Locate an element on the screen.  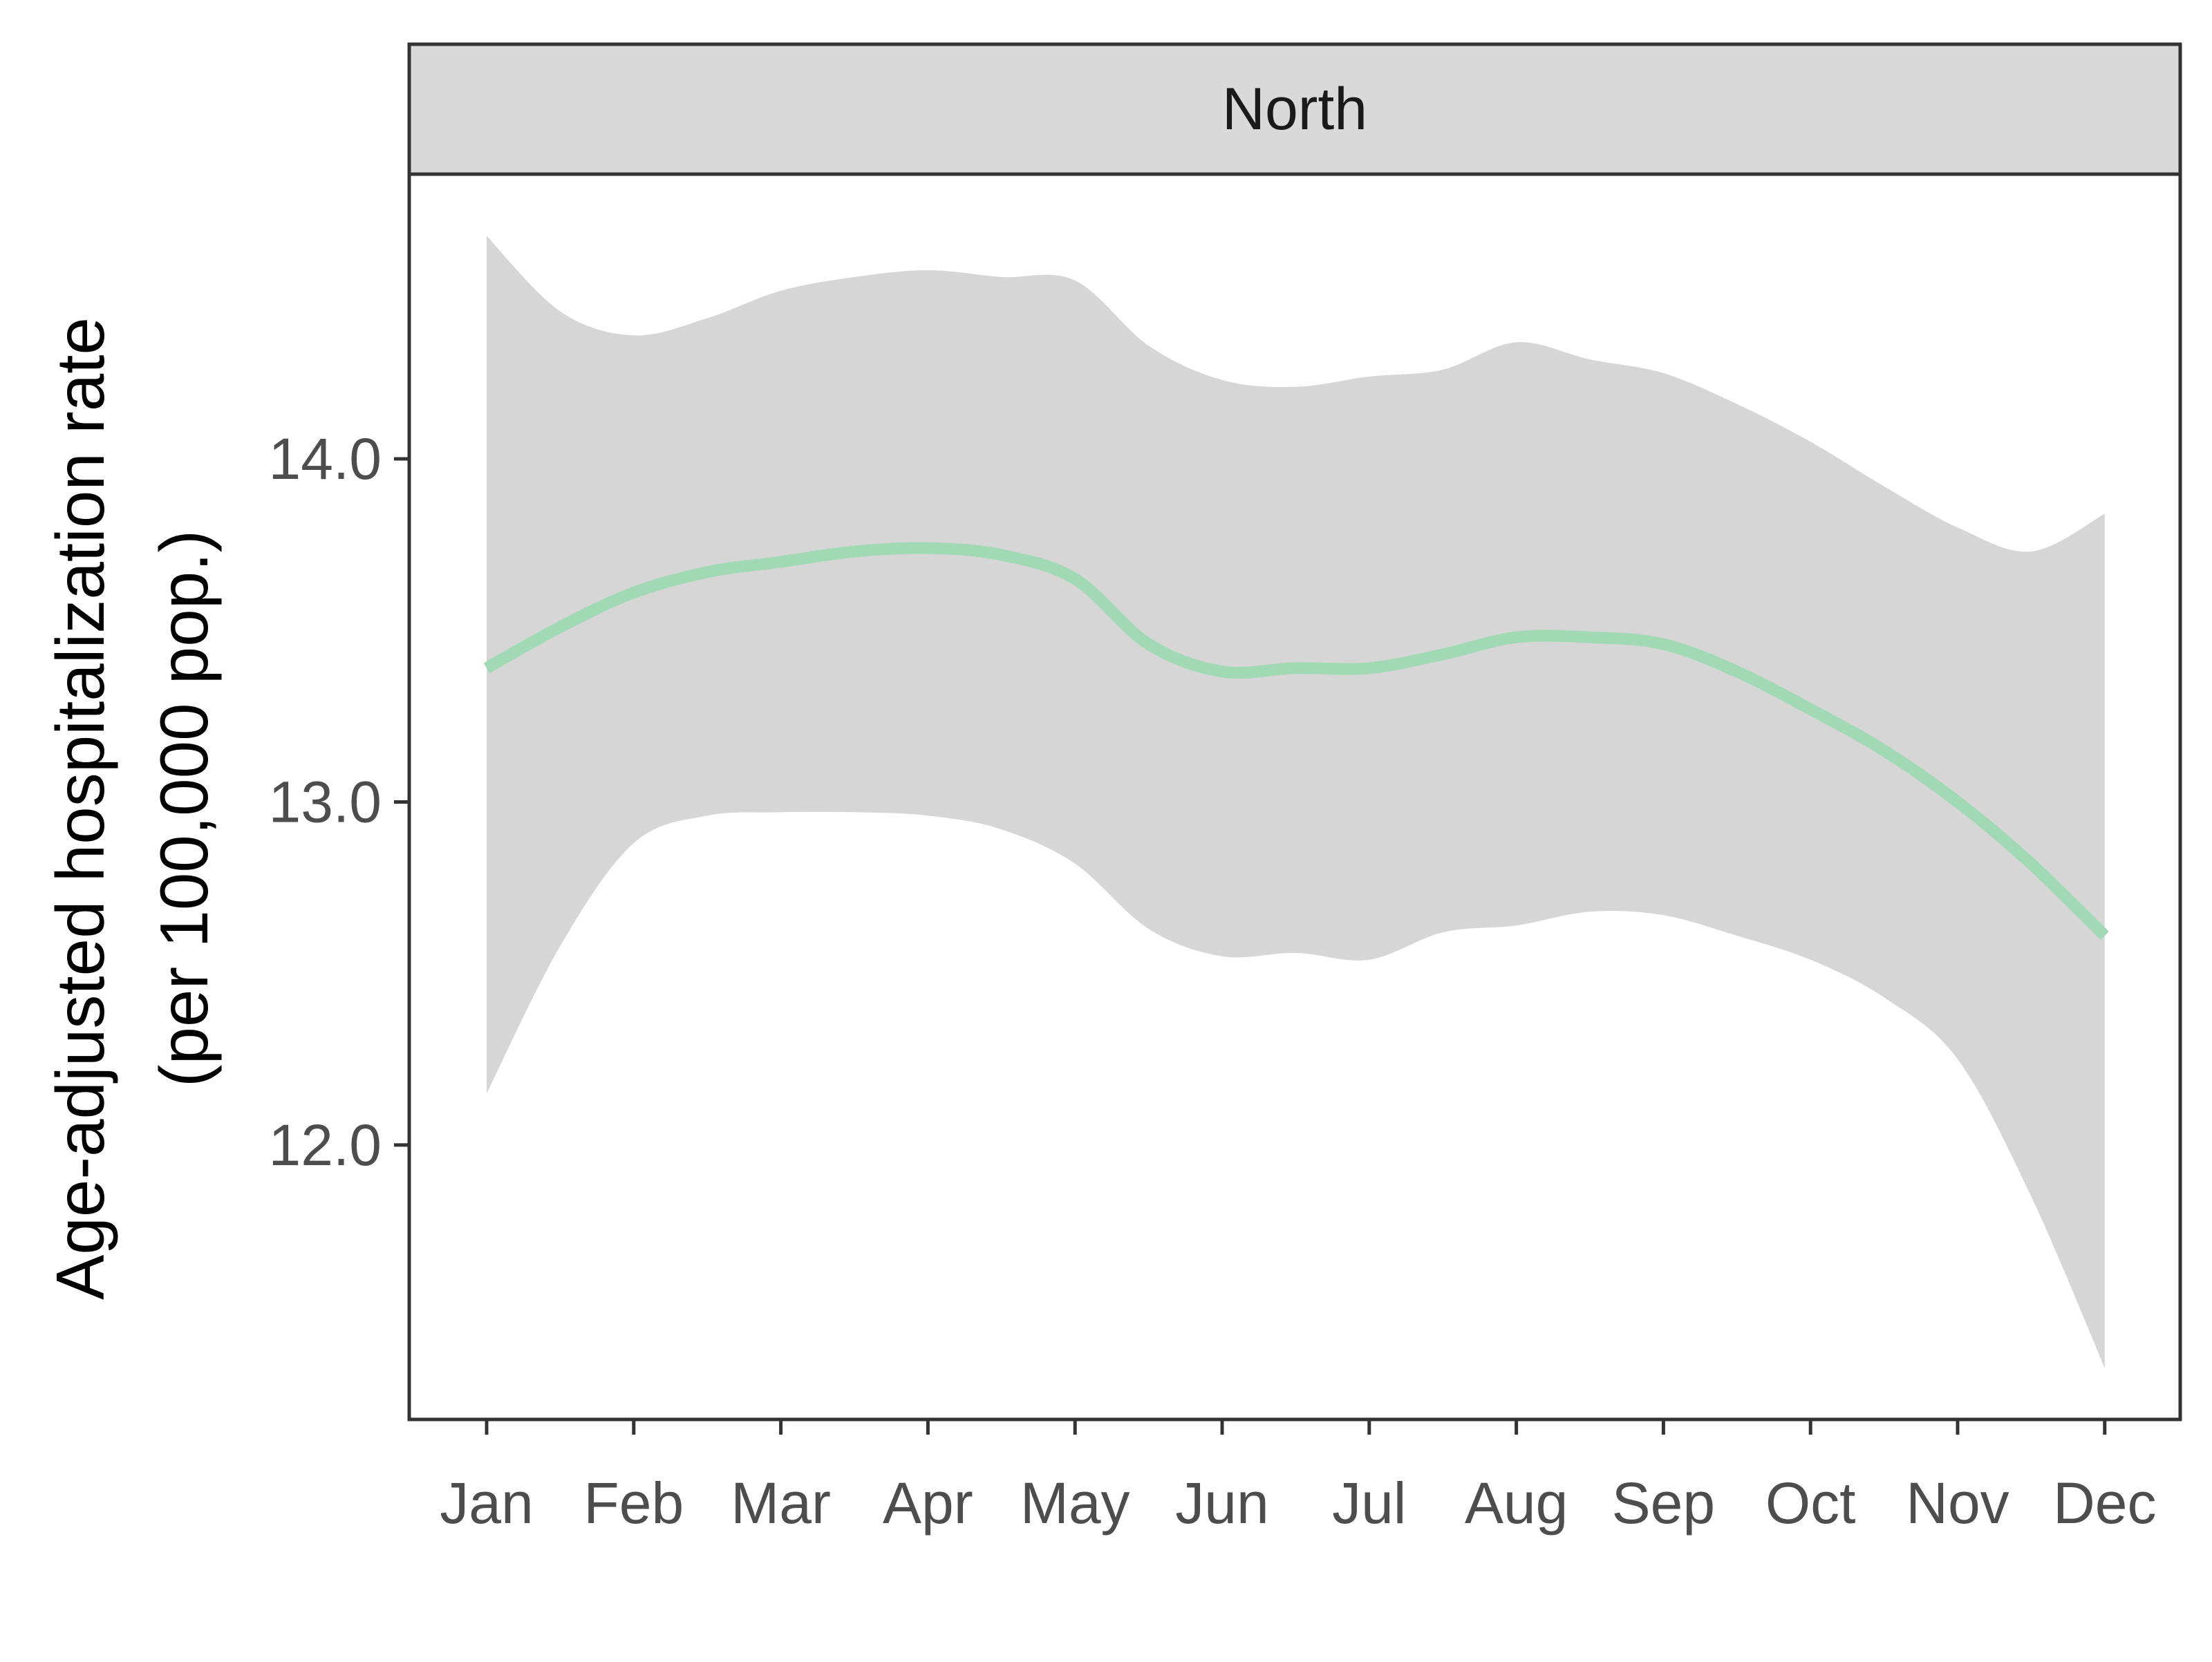
x-tick-label: Nov is located at coordinates (1957, 1503).